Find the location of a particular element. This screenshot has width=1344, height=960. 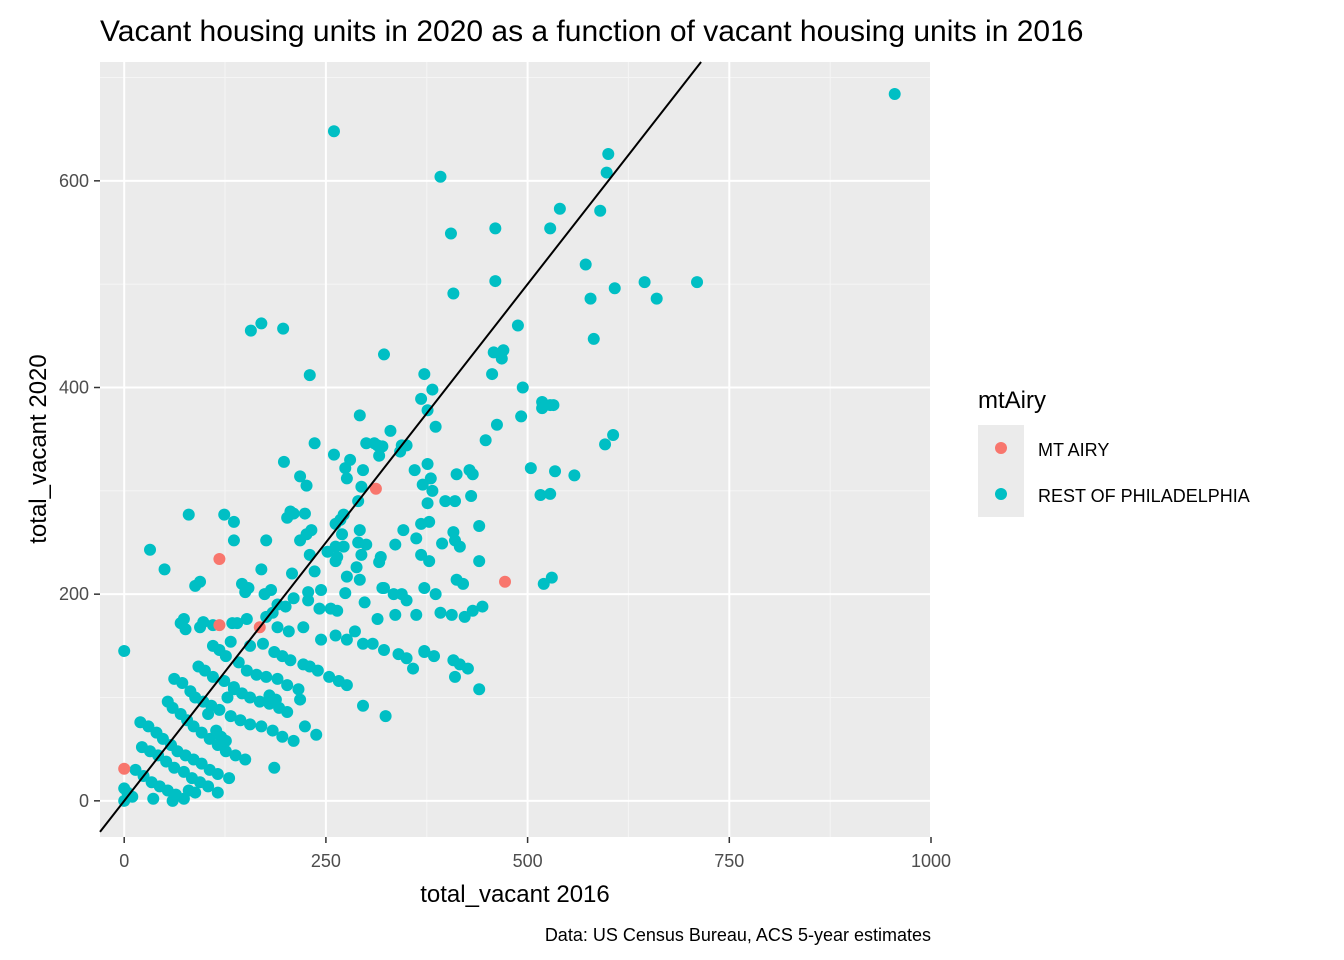

y-tick-label: 0 is located at coordinates (84, 801).